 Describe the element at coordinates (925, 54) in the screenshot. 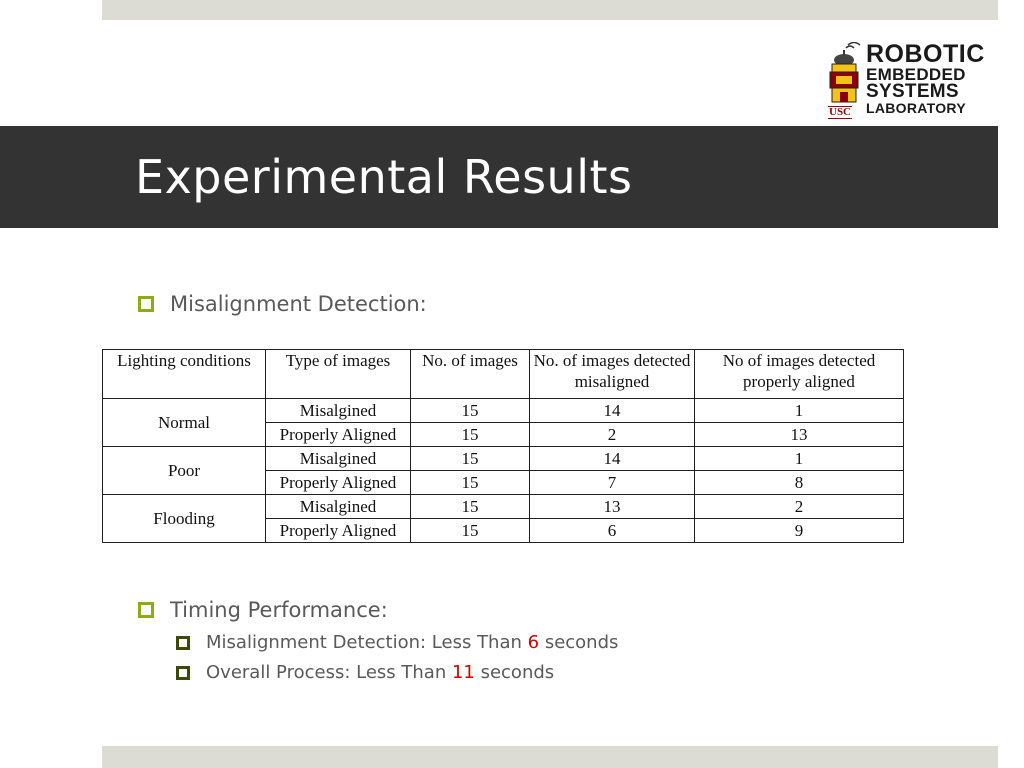

I see `logo-line-robotic: ROBOTIC` at that location.